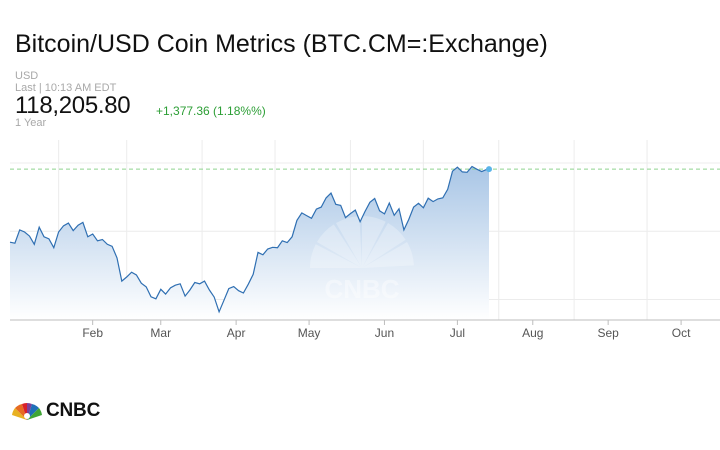 The height and width of the screenshot is (450, 720). What do you see at coordinates (608, 333) in the screenshot?
I see `x-tick-label: Sep` at bounding box center [608, 333].